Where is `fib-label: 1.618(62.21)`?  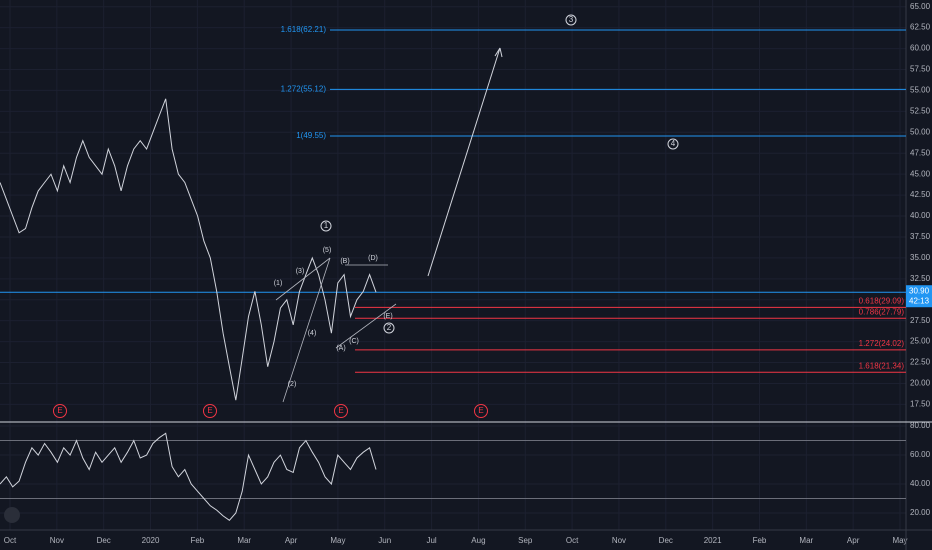 fib-label: 1.618(62.21) is located at coordinates (304, 29).